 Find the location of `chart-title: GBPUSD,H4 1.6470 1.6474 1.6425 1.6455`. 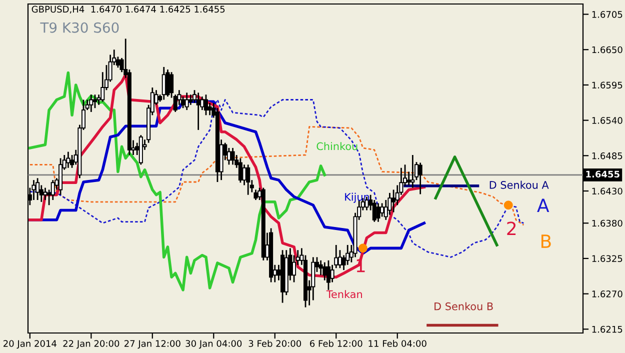

chart-title: GBPUSD,H4 1.6470 1.6474 1.6425 1.6455 is located at coordinates (128, 10).